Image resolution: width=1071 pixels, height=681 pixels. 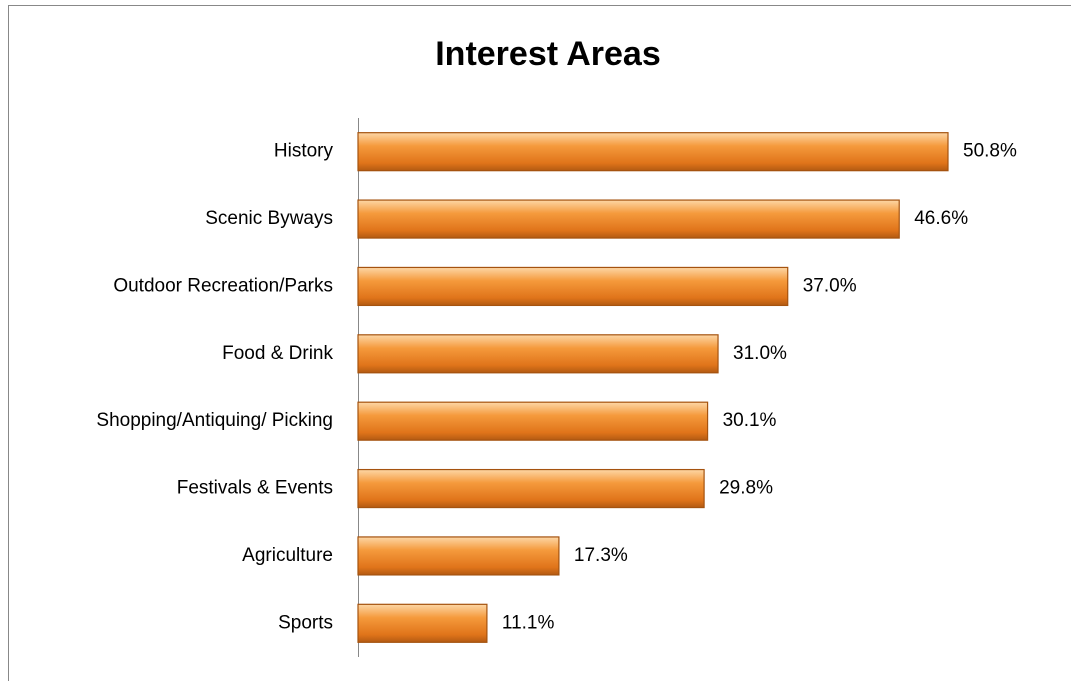 What do you see at coordinates (528, 622) in the screenshot?
I see `data-label: 11.1%` at bounding box center [528, 622].